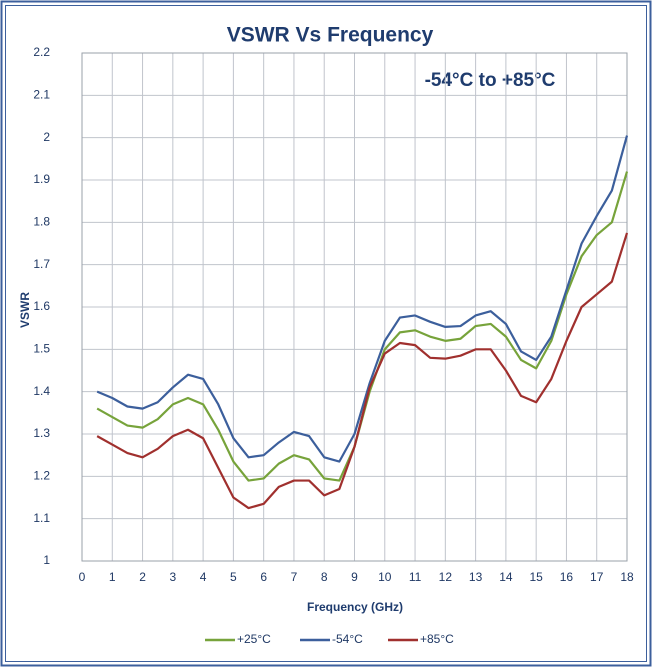 This screenshot has height=667, width=652. What do you see at coordinates (437, 639) in the screenshot?
I see `legend-label: +85°C` at bounding box center [437, 639].